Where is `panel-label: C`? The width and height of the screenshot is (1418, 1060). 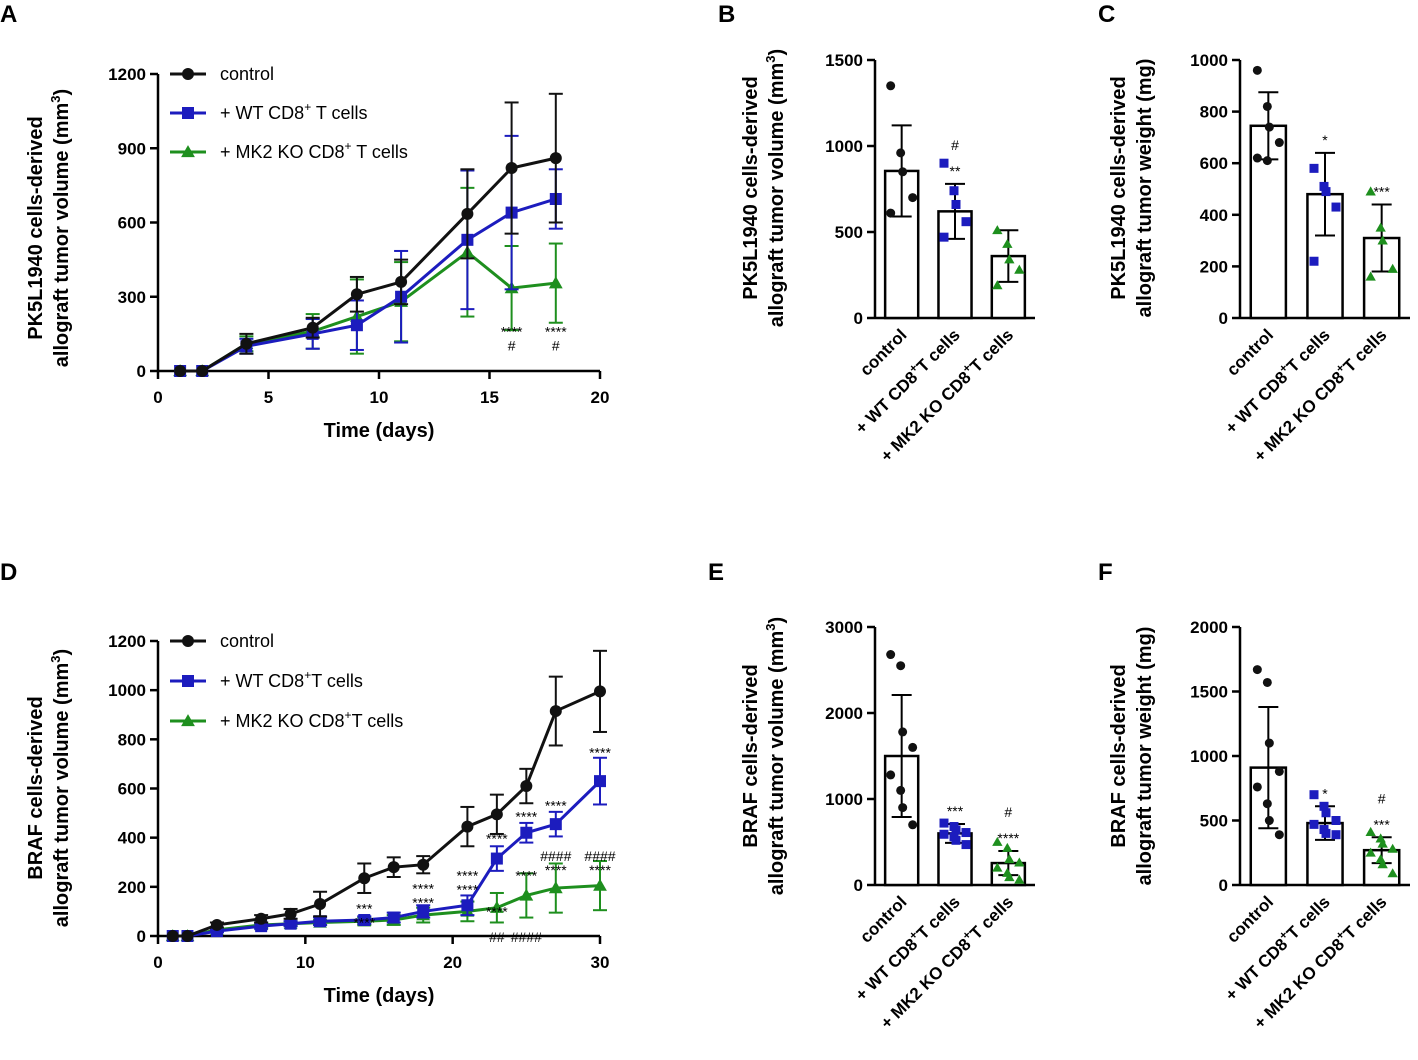
panel-label: C is located at coordinates (1106, 14).